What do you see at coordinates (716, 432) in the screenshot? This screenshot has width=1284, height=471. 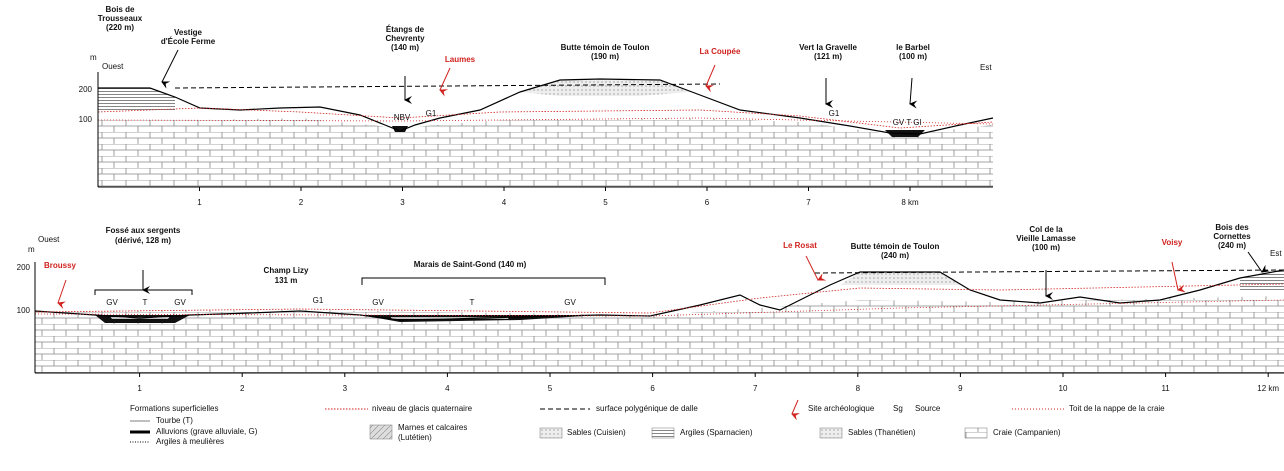 I see `legend-item: Argiles (Sparnacien)` at bounding box center [716, 432].